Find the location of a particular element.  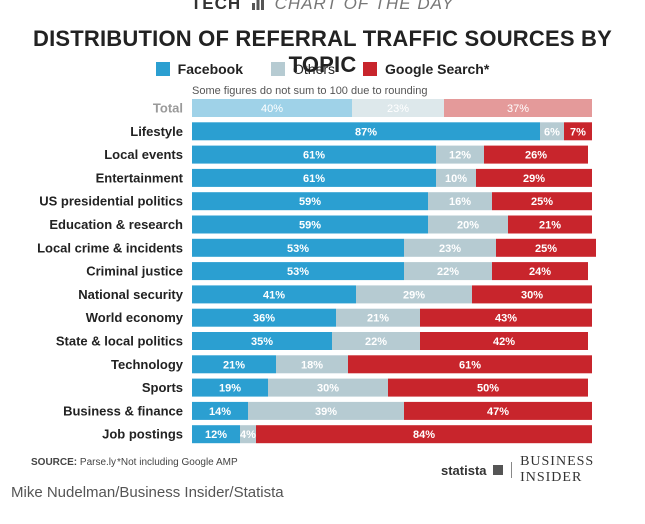

category-label-local-events: Local events is located at coordinates (143, 154).